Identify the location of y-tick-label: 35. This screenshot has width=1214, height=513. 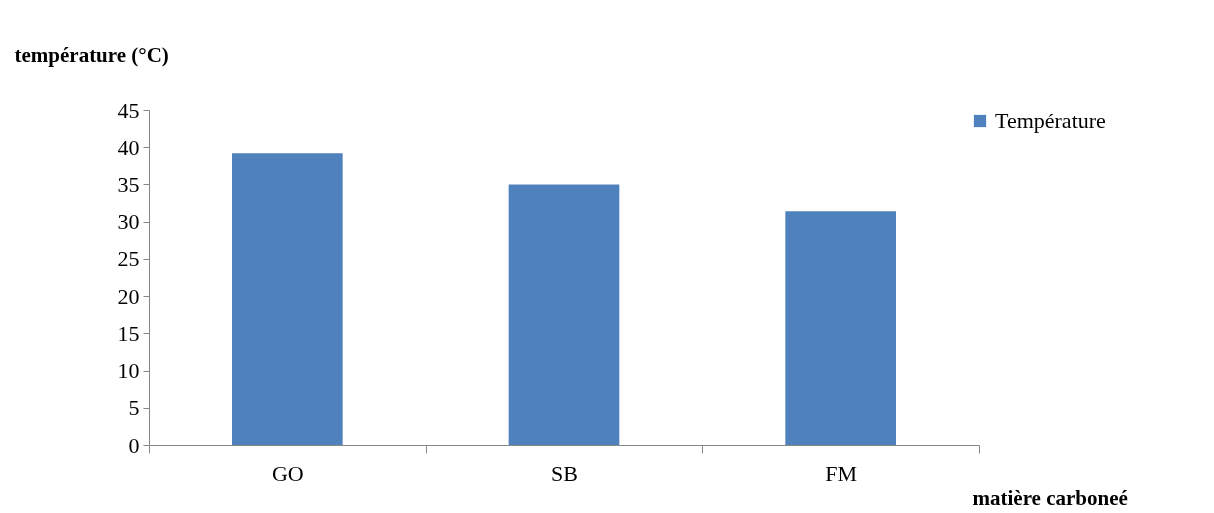
(128, 184).